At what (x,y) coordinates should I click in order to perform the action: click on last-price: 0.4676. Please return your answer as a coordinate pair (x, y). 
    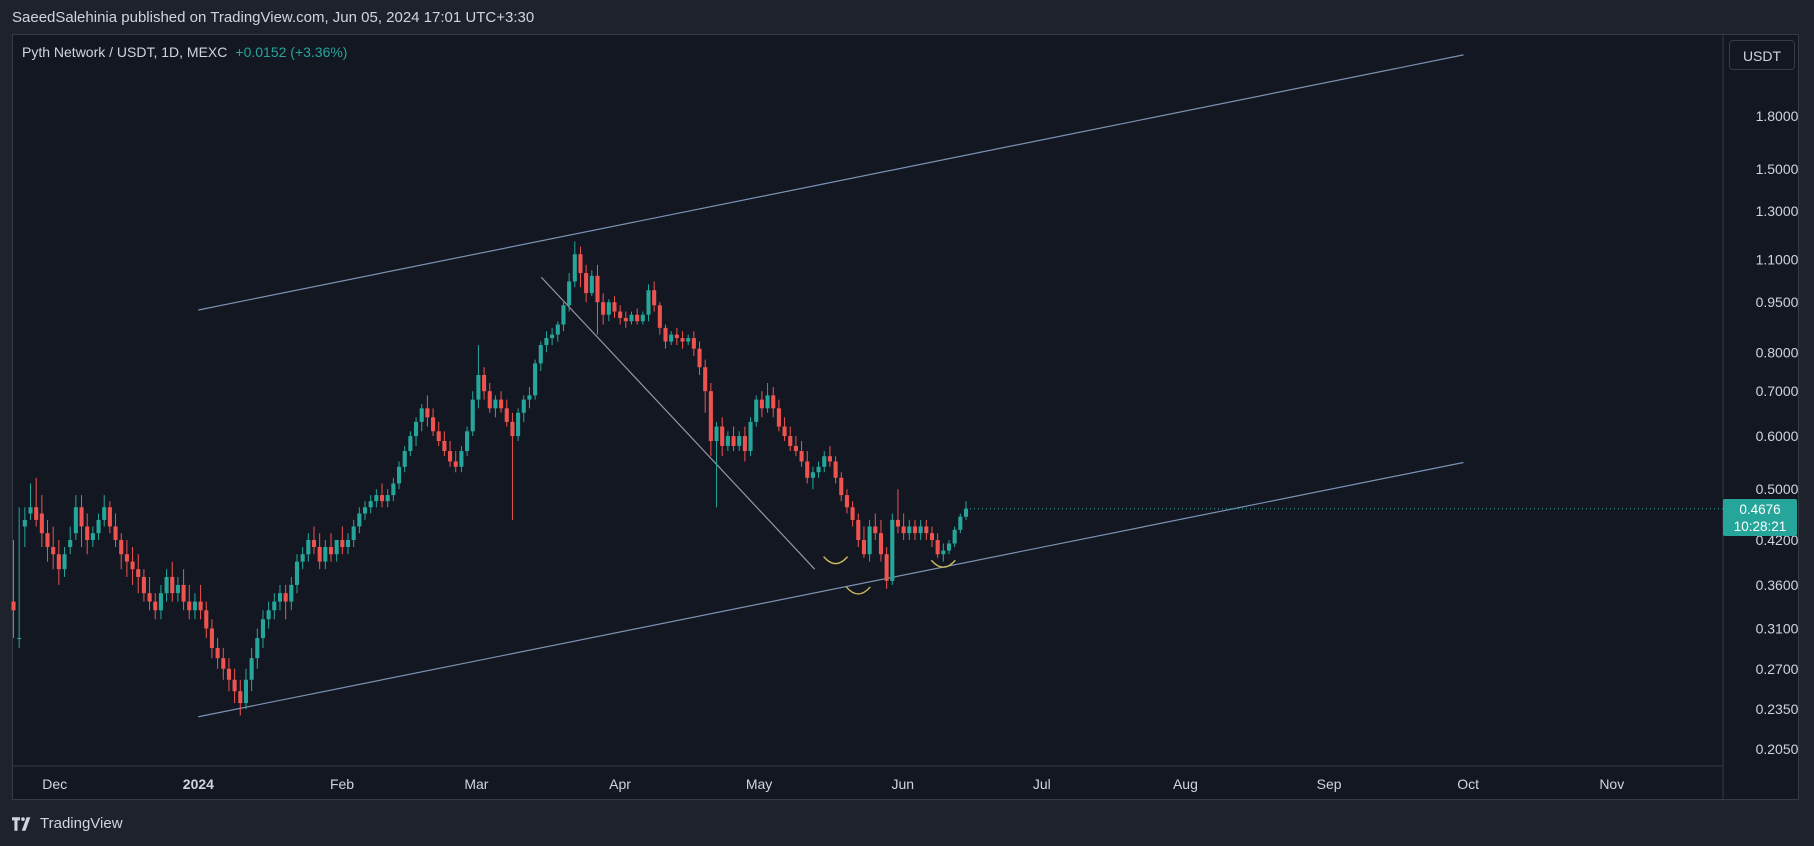
    Looking at the image, I should click on (1760, 509).